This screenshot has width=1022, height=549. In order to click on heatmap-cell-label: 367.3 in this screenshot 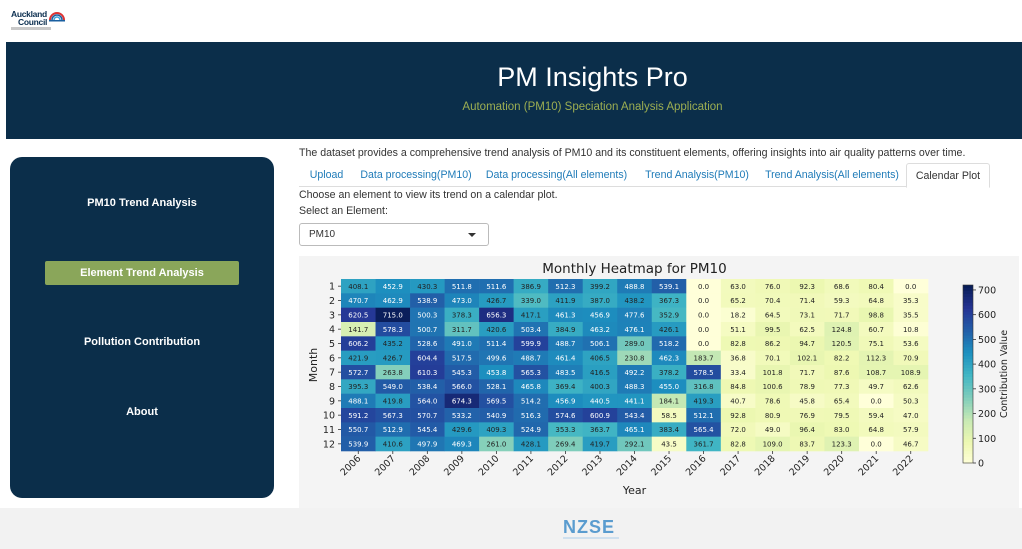, I will do `click(669, 301)`.